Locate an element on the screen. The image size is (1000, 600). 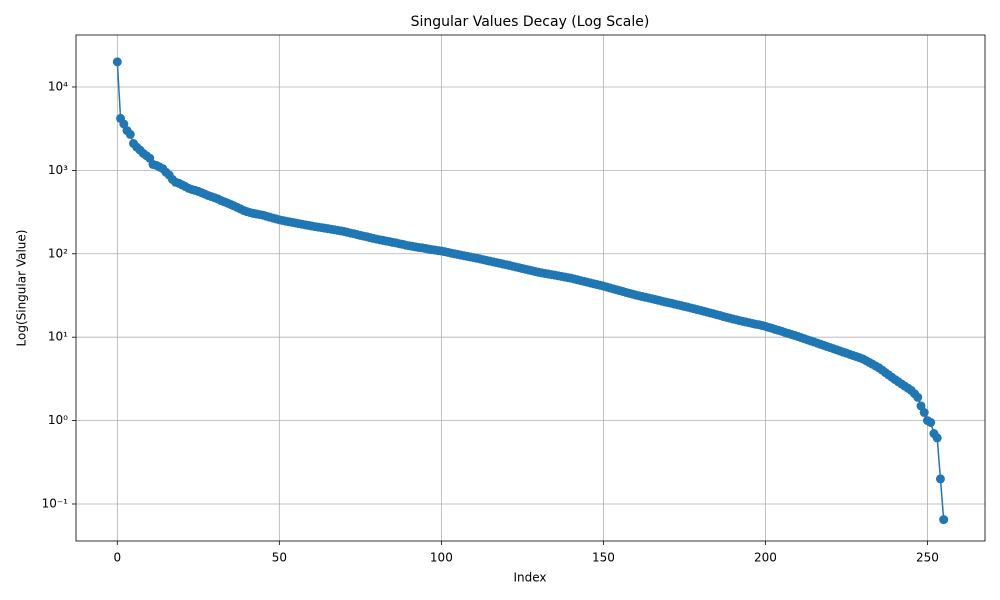
y-tick-label: 10¹ is located at coordinates (58, 337).